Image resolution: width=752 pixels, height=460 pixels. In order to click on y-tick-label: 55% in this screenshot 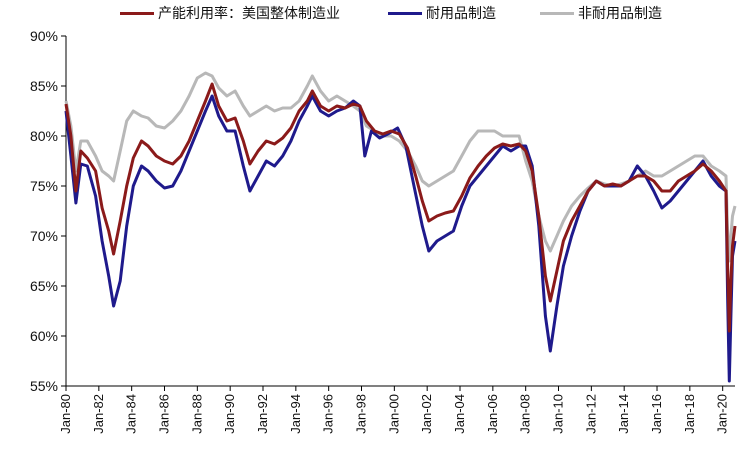, I will do `click(44, 386)`.